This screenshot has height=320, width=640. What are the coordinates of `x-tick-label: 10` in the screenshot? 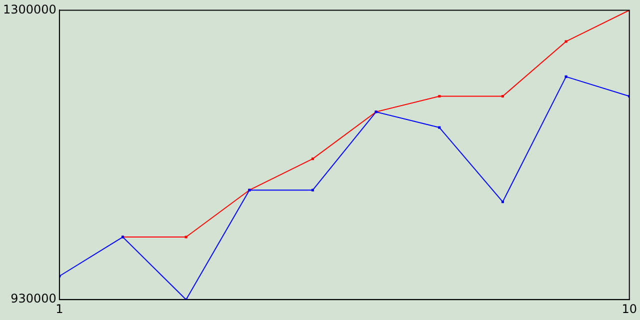 It's located at (630, 309).